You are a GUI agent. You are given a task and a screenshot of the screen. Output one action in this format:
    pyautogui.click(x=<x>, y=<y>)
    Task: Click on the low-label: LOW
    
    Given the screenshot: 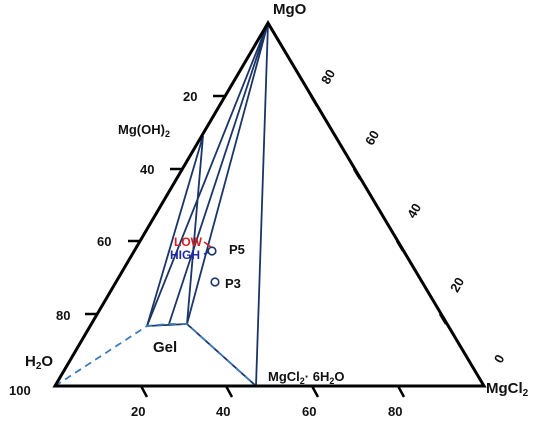 What is the action you would take?
    pyautogui.click(x=188, y=242)
    